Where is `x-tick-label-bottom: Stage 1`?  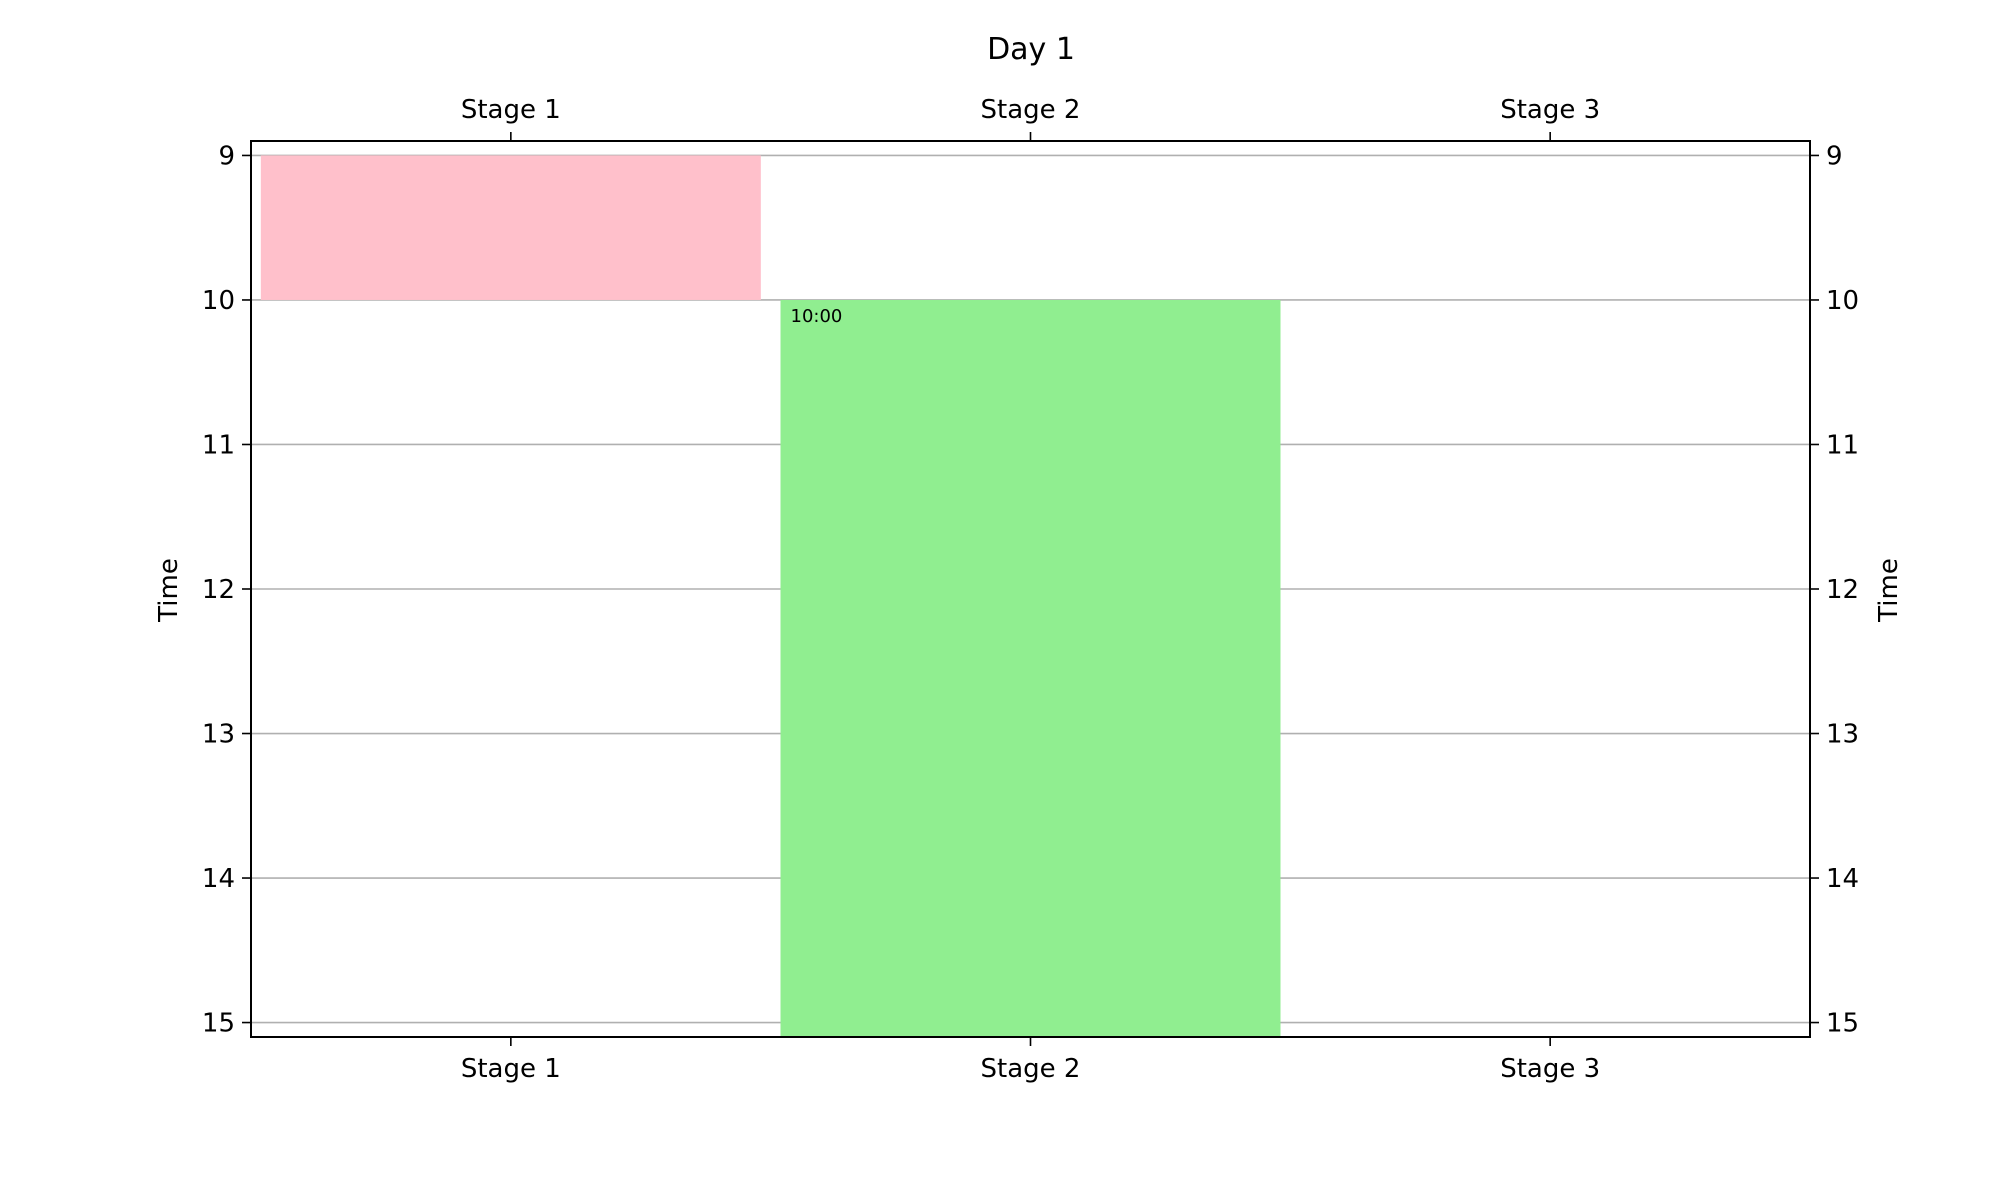
x-tick-label-bottom: Stage 1 is located at coordinates (511, 1069).